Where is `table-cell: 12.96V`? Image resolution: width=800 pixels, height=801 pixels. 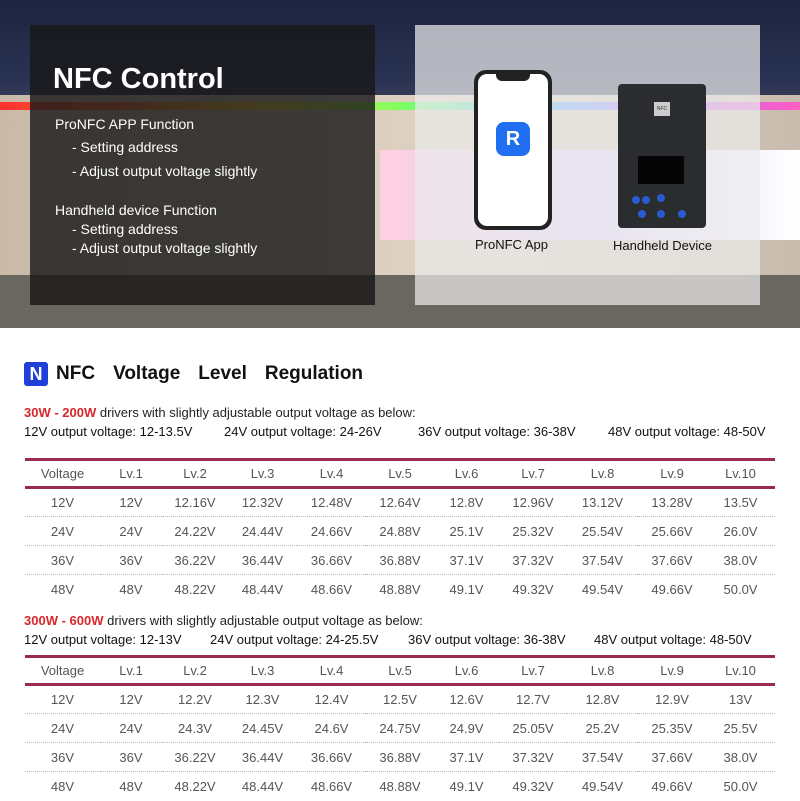 table-cell: 12.96V is located at coordinates (533, 502).